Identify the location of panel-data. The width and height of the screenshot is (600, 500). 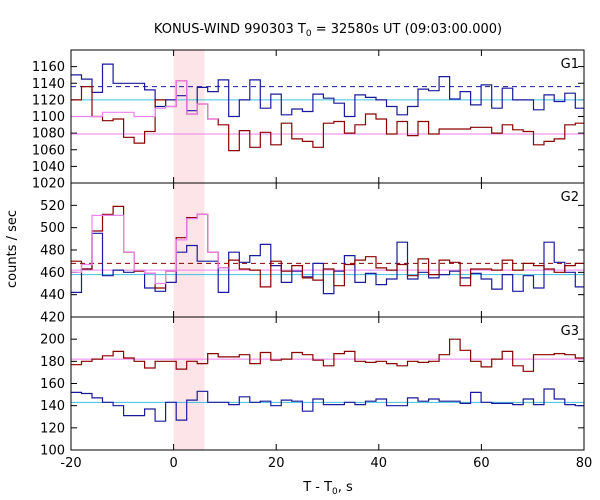
(327, 380).